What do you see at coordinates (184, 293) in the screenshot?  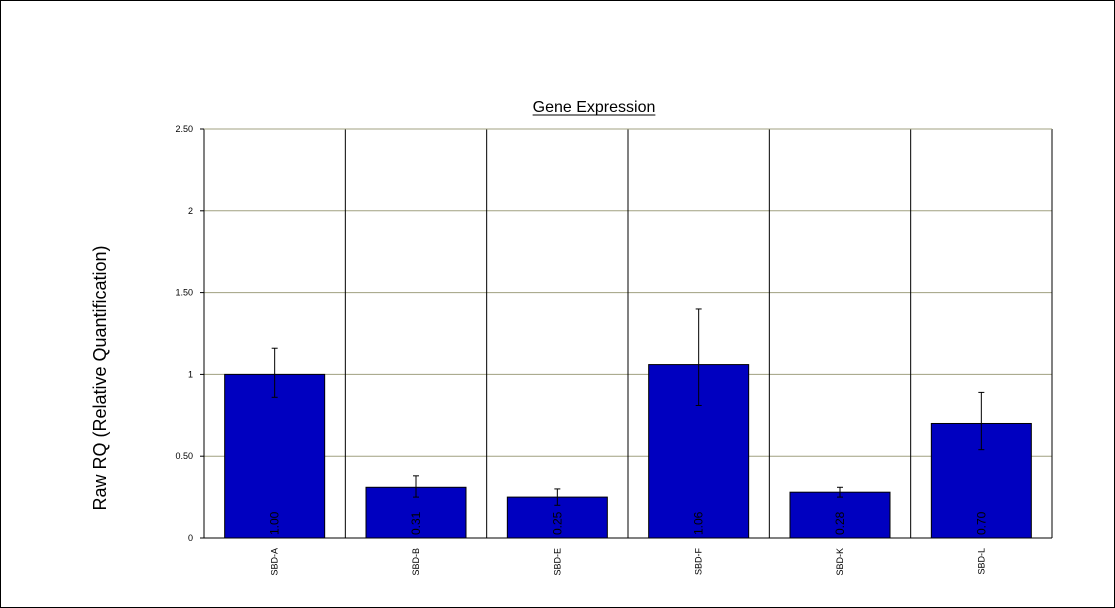 I see `y-tick-label: 1.50` at bounding box center [184, 293].